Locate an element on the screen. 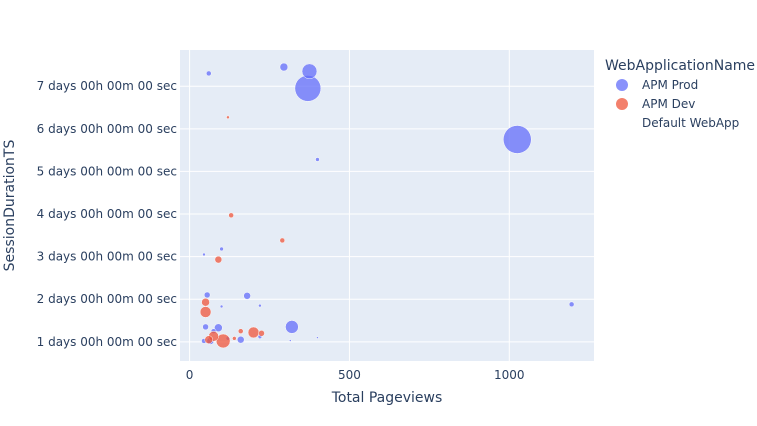 The width and height of the screenshot is (757, 426). x-tick-label: 0 is located at coordinates (190, 375).